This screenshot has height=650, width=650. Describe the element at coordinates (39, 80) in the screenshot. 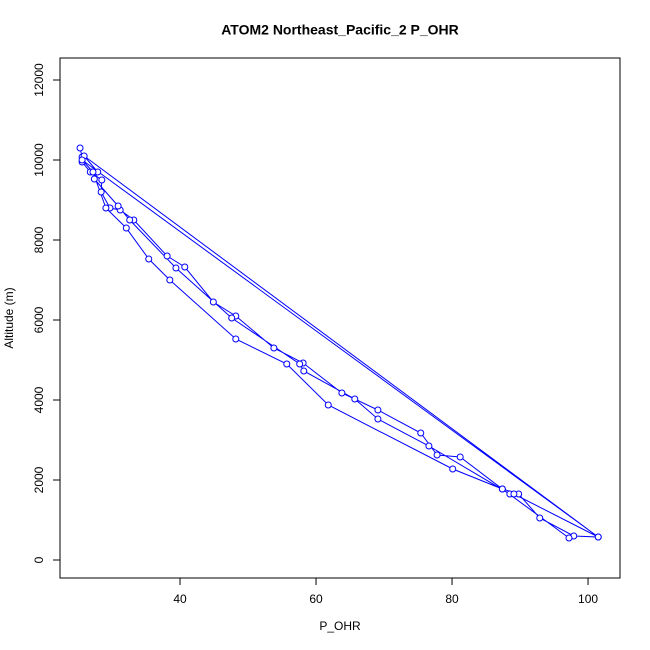

I see `y-tick-label: 12000` at that location.